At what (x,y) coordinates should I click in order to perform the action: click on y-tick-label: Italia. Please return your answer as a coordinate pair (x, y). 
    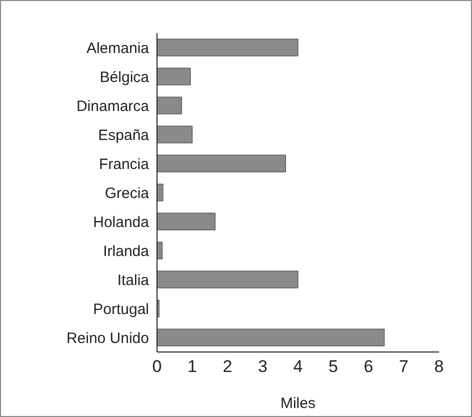
    Looking at the image, I should click on (133, 280).